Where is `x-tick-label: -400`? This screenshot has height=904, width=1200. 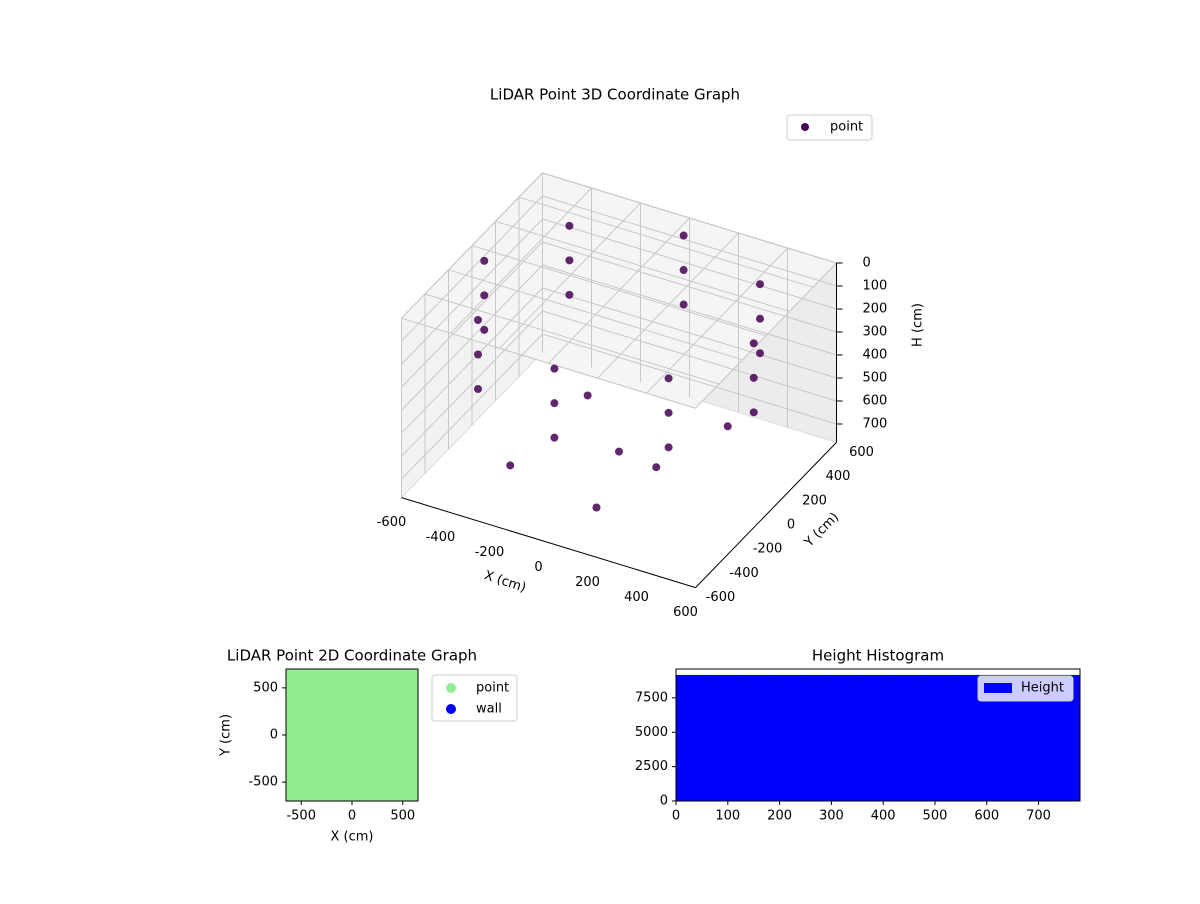
x-tick-label: -400 is located at coordinates (441, 537).